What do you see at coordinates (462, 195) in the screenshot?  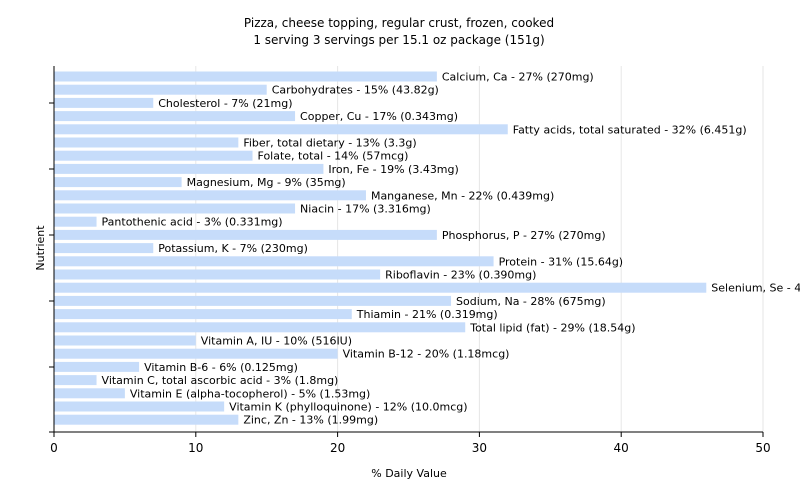 I see `bar-label: Manganese, Mn - 22% (0.439mg)` at bounding box center [462, 195].